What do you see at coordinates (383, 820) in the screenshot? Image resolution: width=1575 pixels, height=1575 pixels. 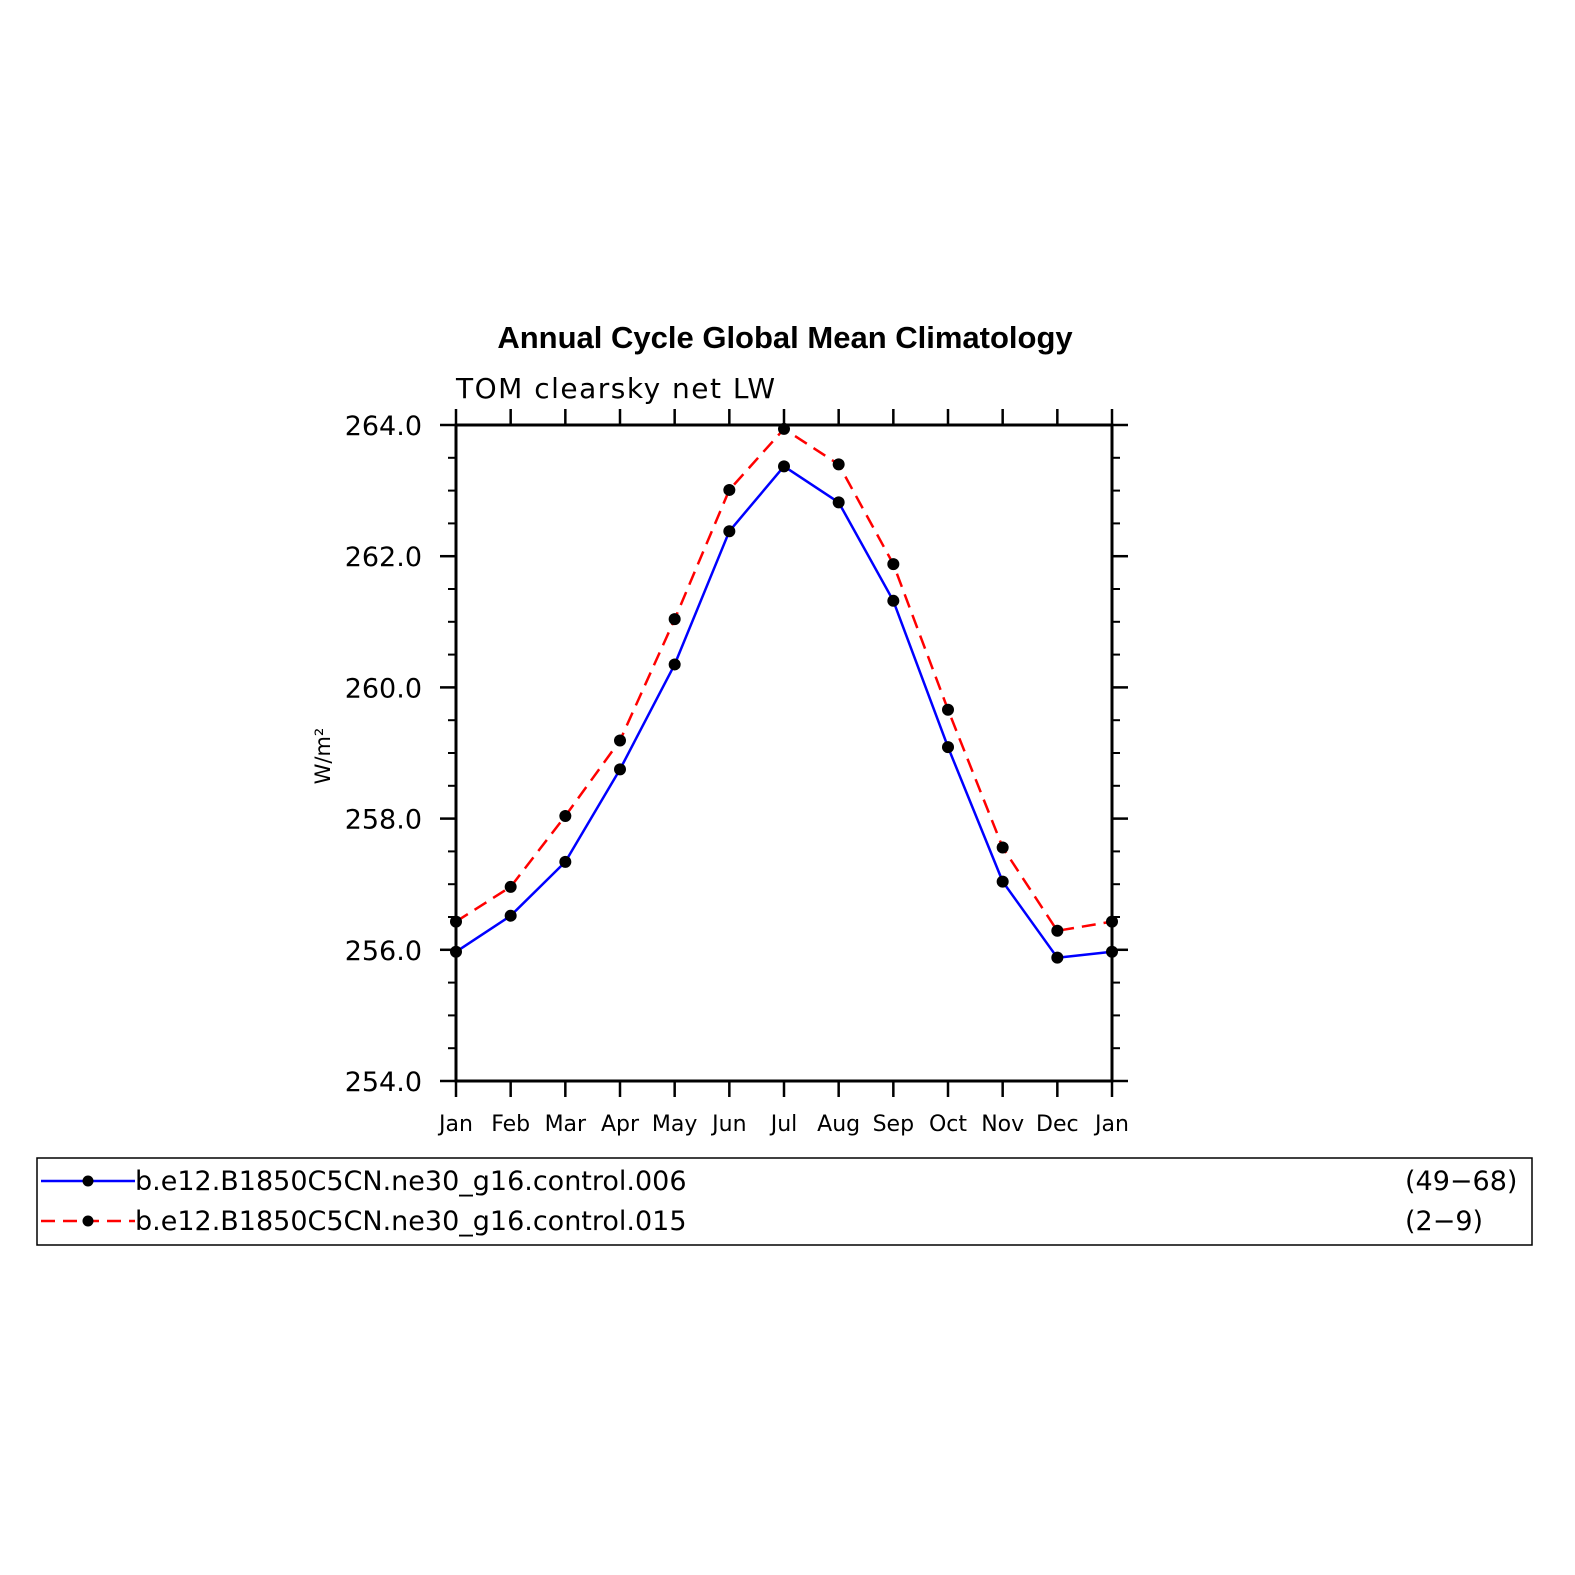 I see `y-tick-label: 258.0` at bounding box center [383, 820].